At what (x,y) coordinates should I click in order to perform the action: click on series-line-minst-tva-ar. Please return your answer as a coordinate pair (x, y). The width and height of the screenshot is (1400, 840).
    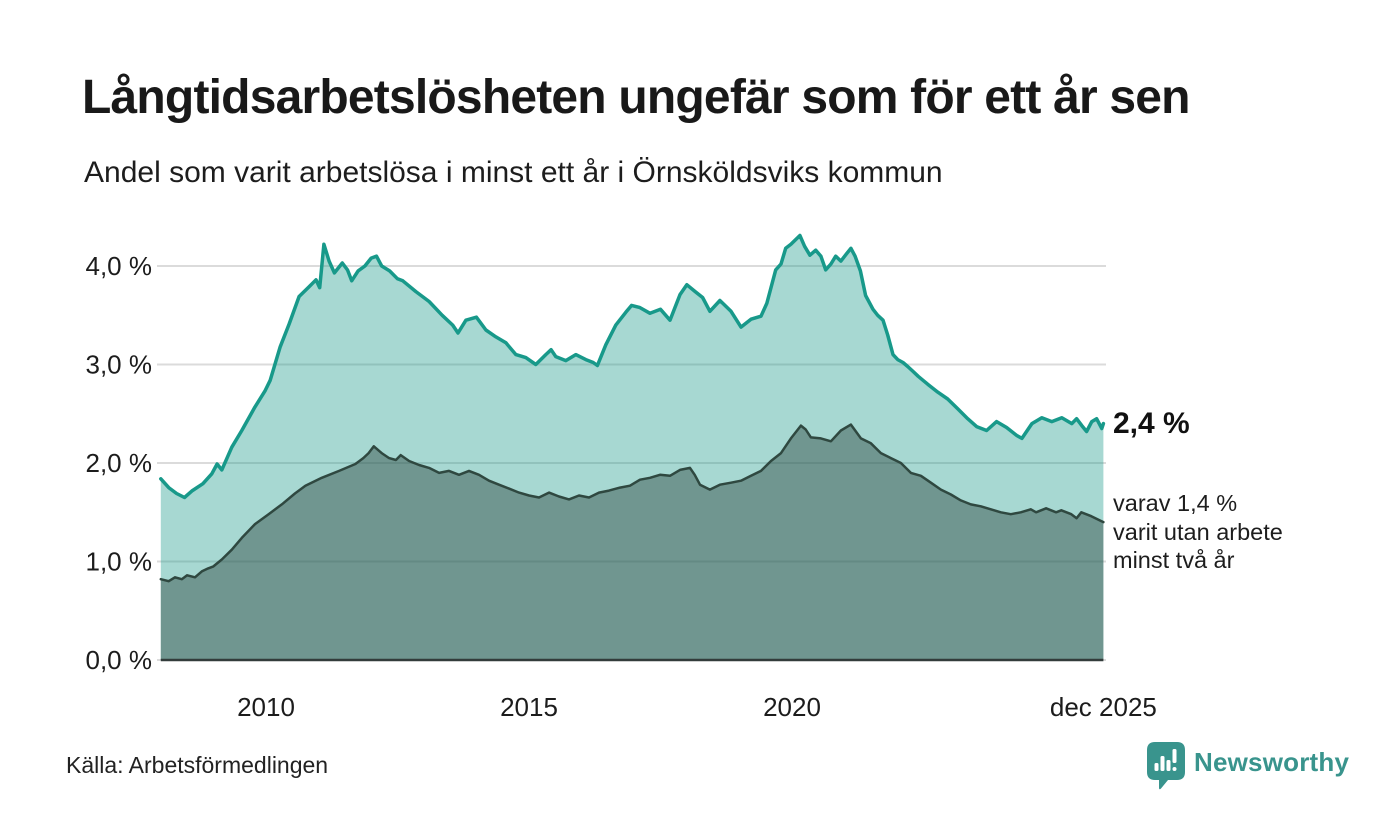
    Looking at the image, I should click on (632, 503).